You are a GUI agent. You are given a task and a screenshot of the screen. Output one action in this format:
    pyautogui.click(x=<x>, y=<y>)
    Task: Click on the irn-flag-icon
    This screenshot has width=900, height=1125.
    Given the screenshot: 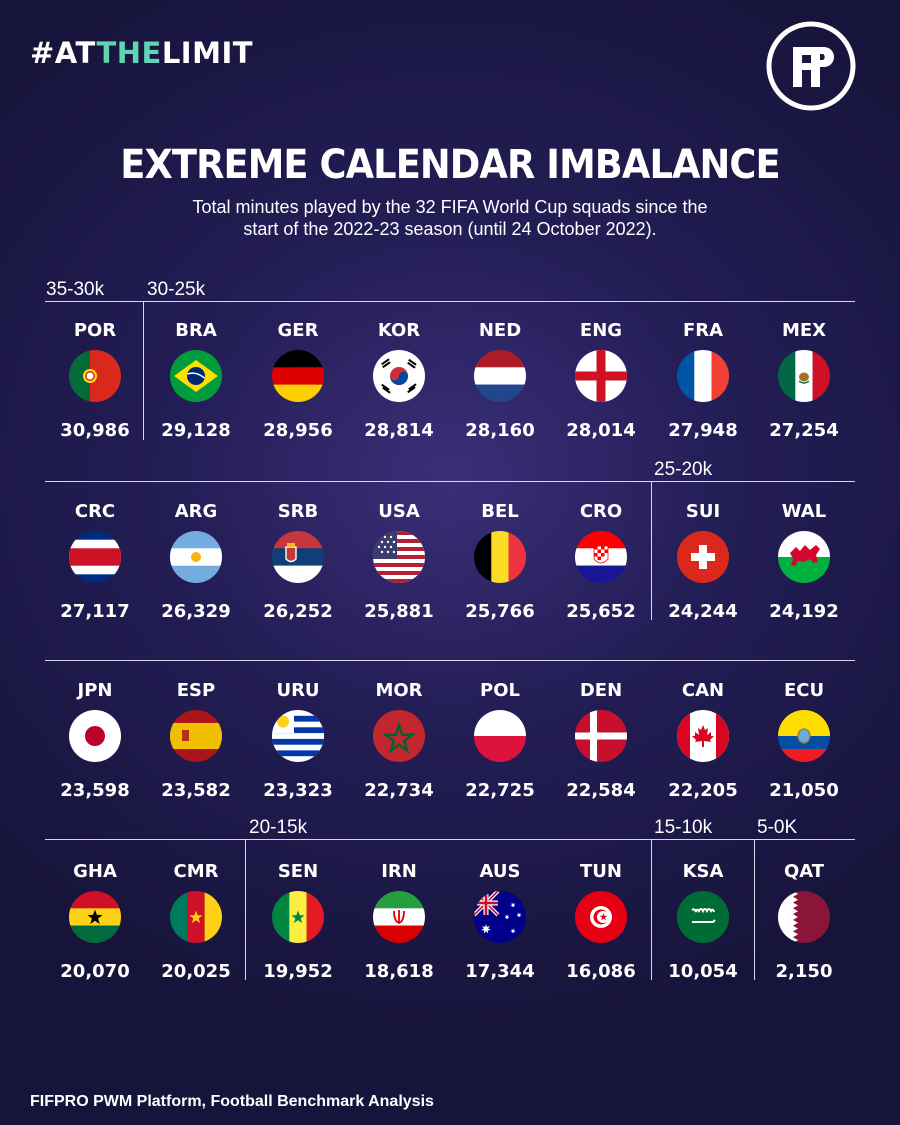 What is the action you would take?
    pyautogui.click(x=399, y=917)
    